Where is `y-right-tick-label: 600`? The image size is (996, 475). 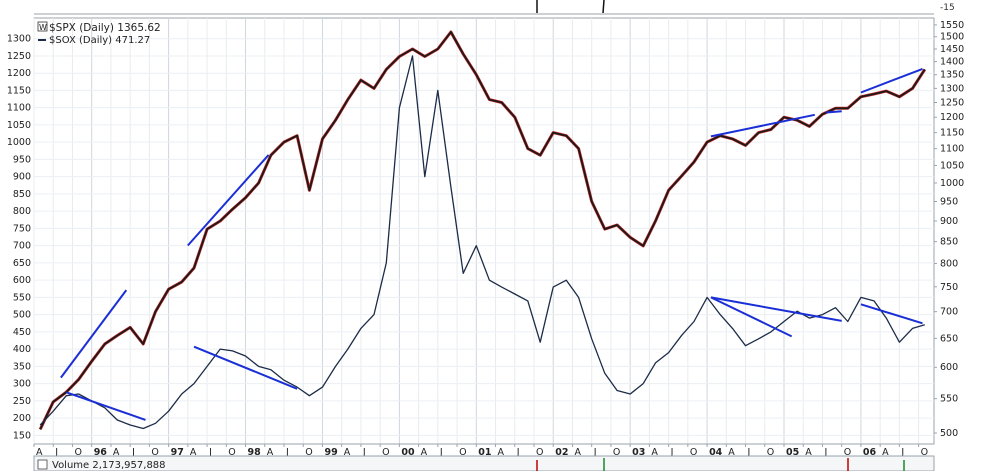
y-right-tick-label: 600 is located at coordinates (949, 367).